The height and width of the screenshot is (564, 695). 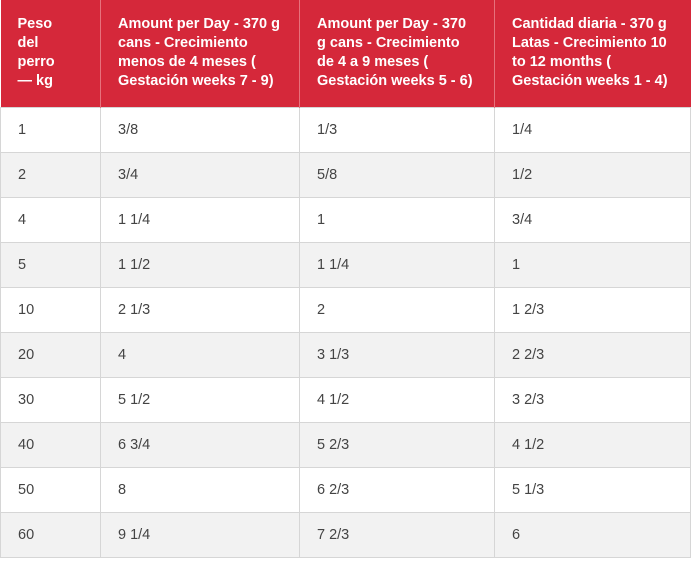 What do you see at coordinates (397, 354) in the screenshot?
I see `table-cell: 3 1/3` at bounding box center [397, 354].